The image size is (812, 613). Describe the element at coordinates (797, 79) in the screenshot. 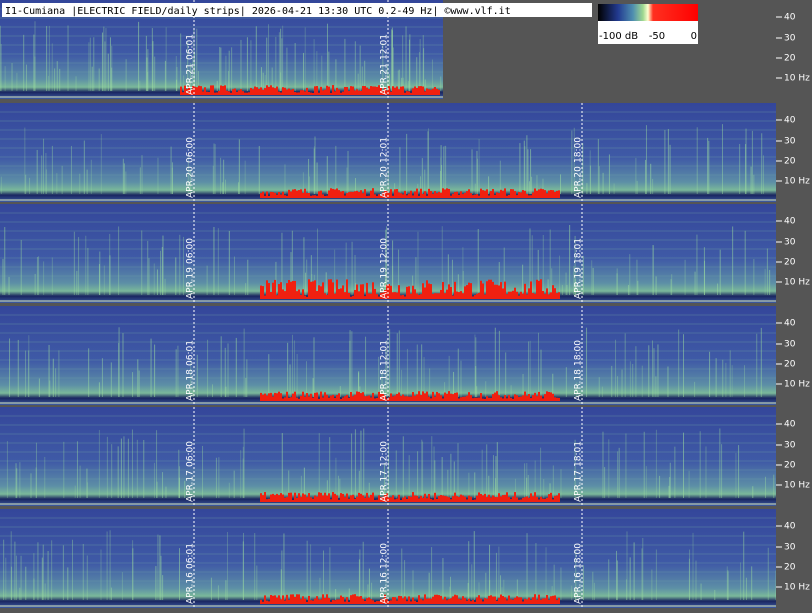

I see `freq-tick-label: 10 Hz` at that location.